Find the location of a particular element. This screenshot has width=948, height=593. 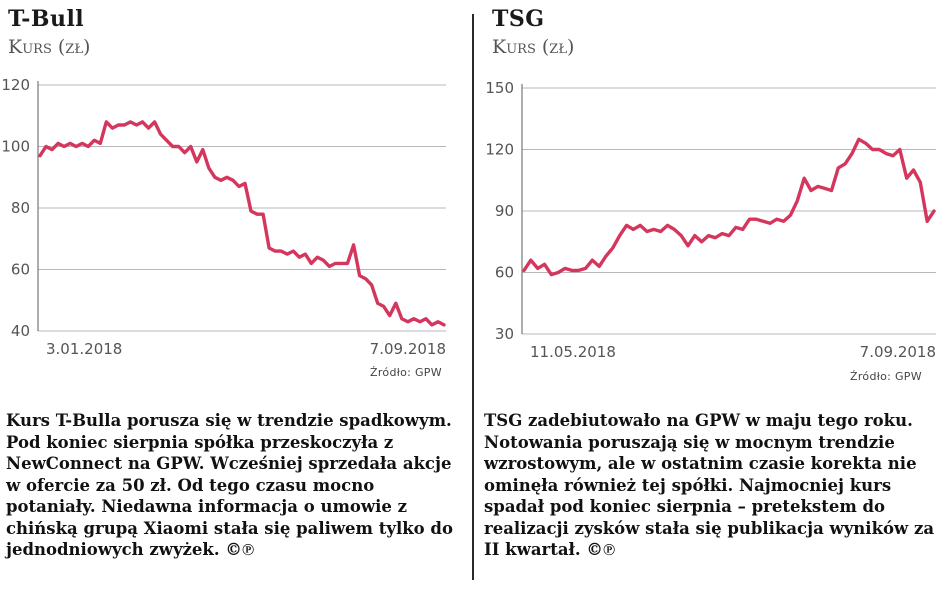

y-tick-label: 90 is located at coordinates (504, 211).